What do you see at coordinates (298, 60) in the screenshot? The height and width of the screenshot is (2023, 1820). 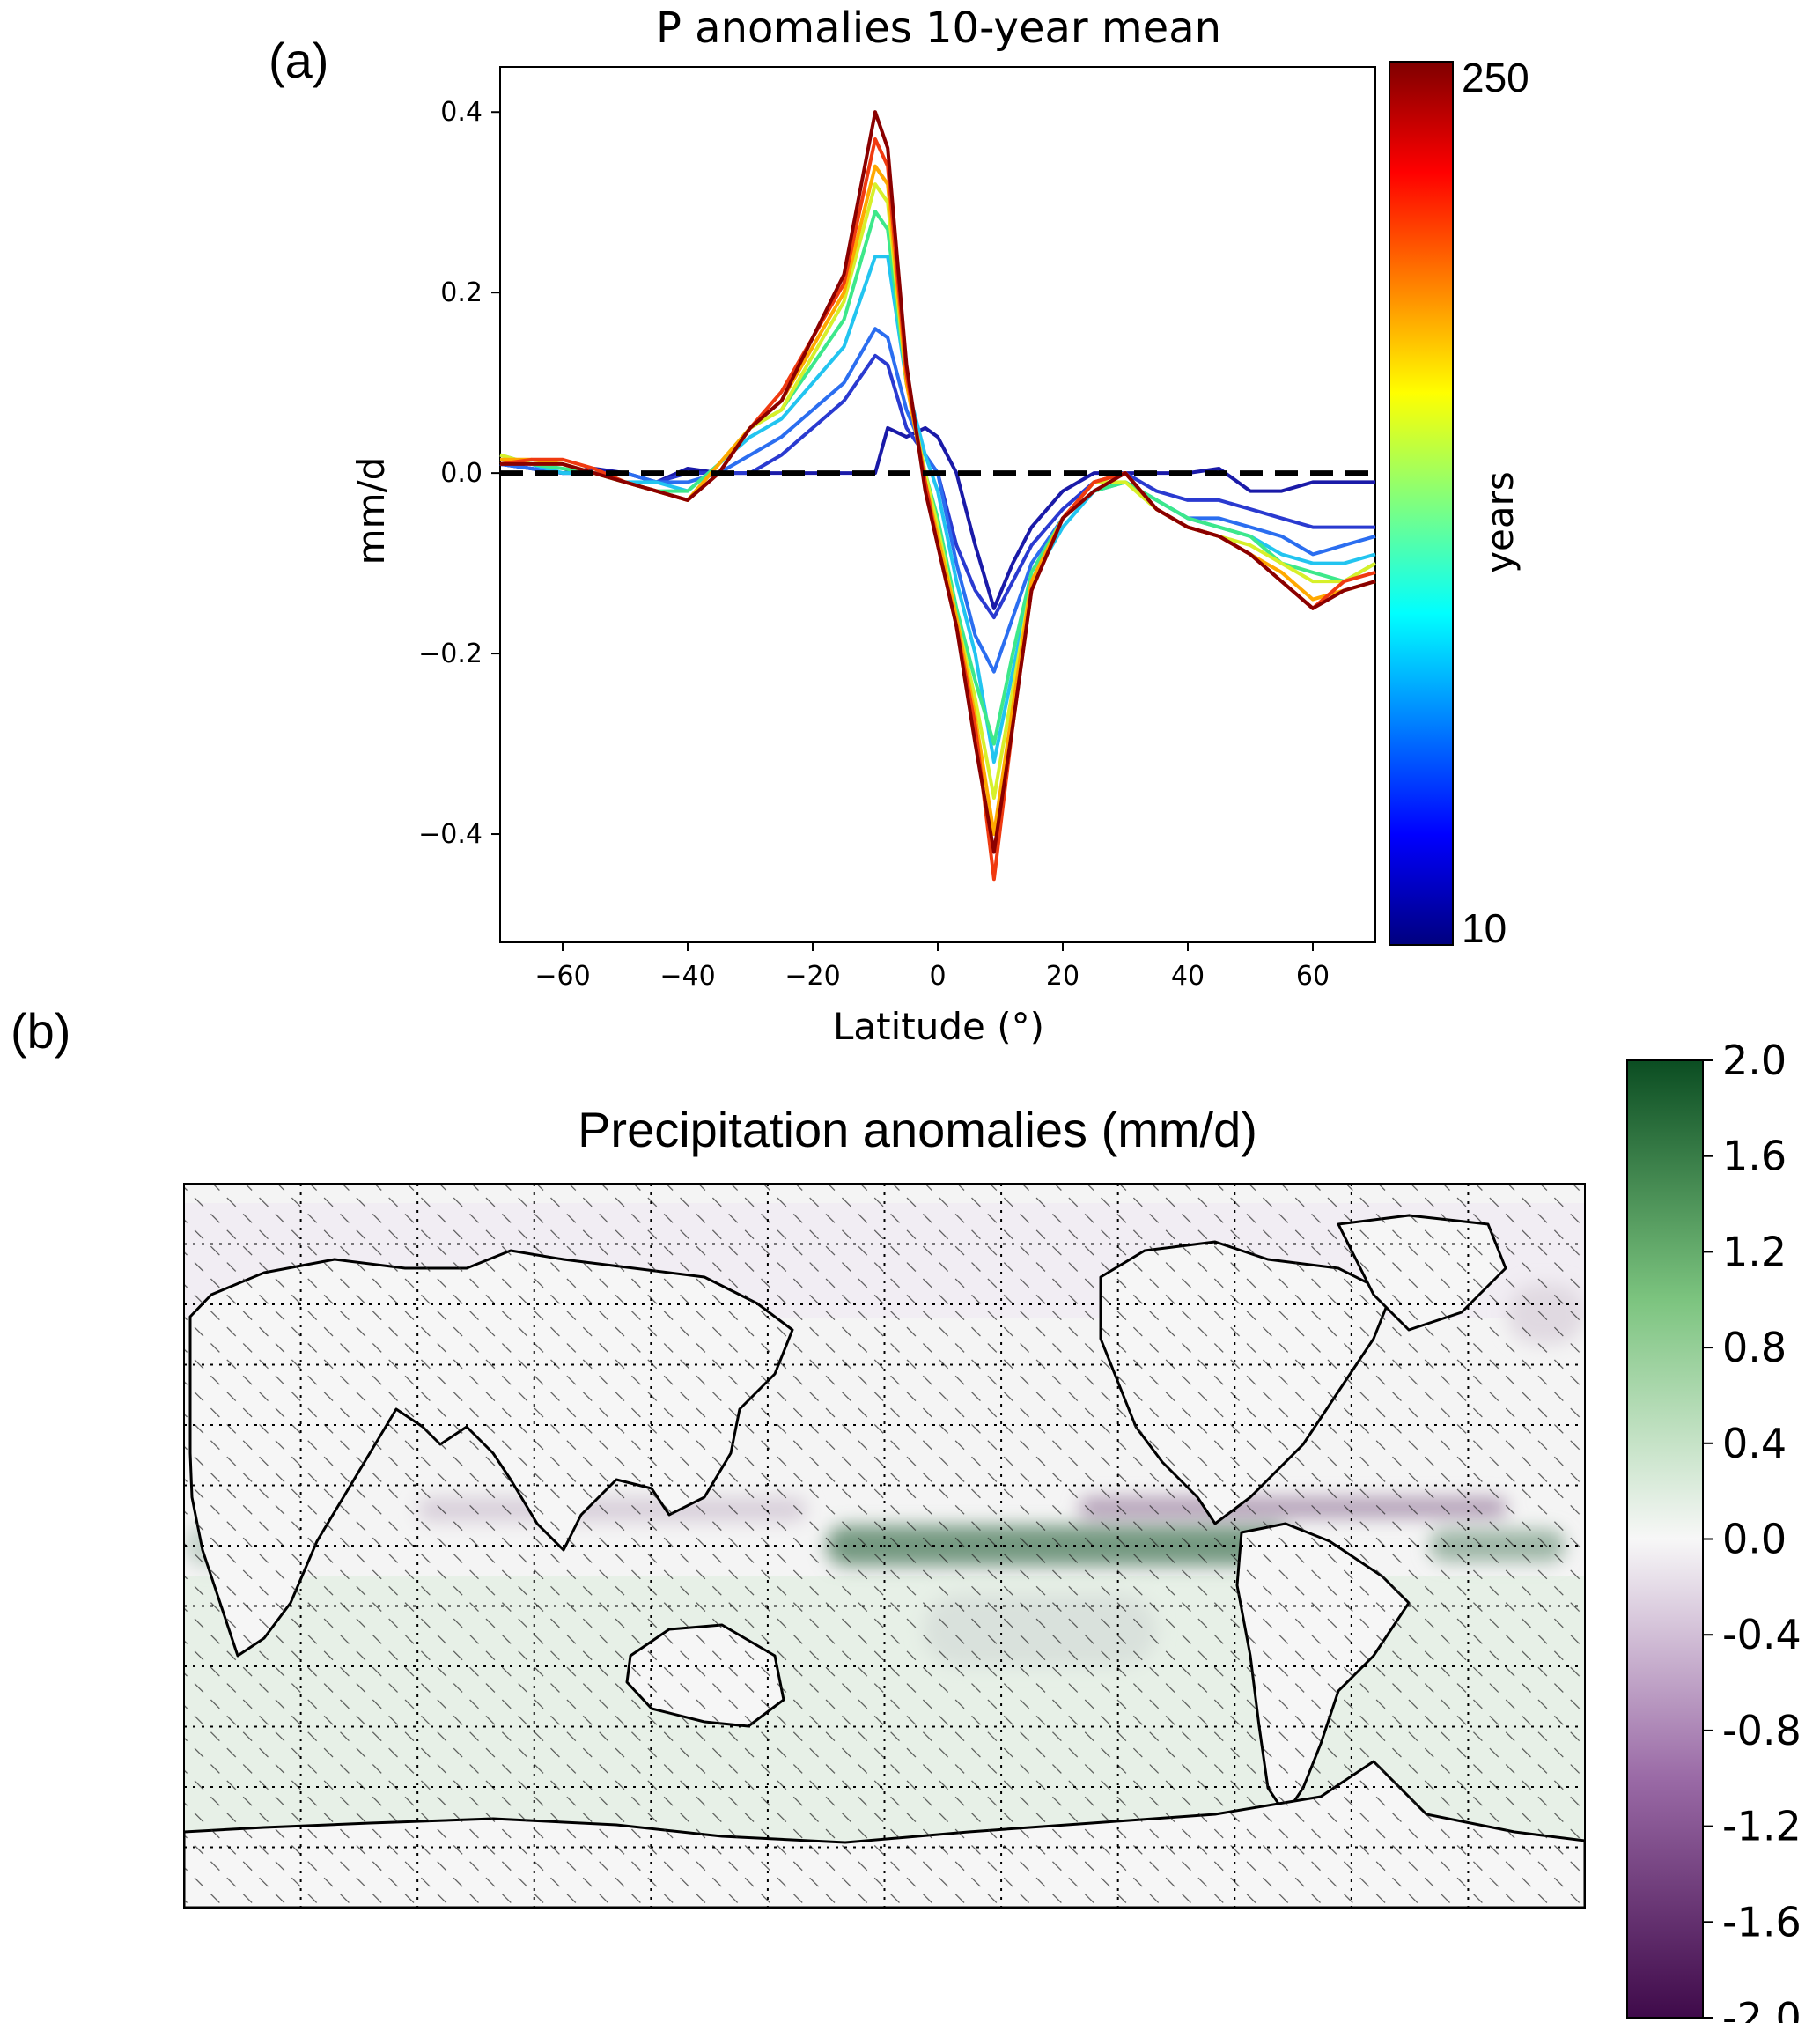 I see `panel-a-label: (a)` at bounding box center [298, 60].